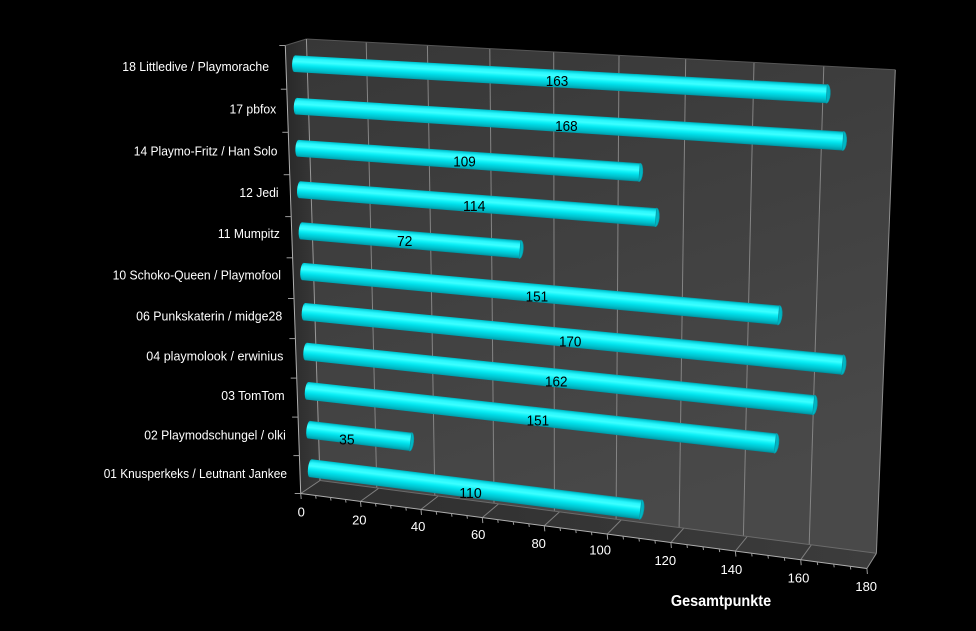 This screenshot has height=631, width=976. What do you see at coordinates (197, 275) in the screenshot?
I see `svg-text: 10 Schoko-Queen / Playmofool` at bounding box center [197, 275].